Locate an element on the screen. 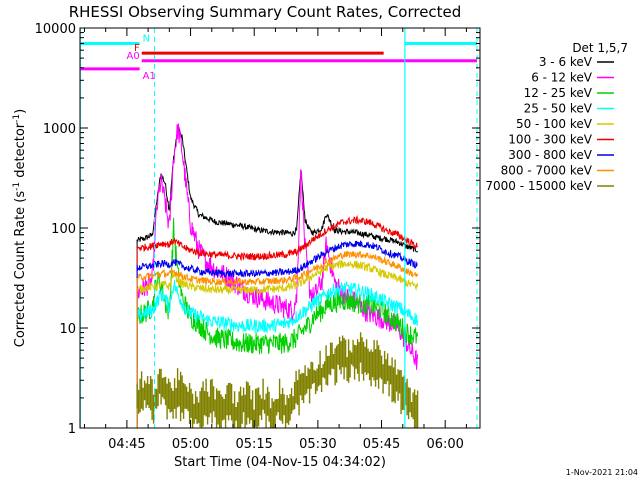 The width and height of the screenshot is (640, 480). legend-entry-7: 300 - 800 keV is located at coordinates (561, 155).